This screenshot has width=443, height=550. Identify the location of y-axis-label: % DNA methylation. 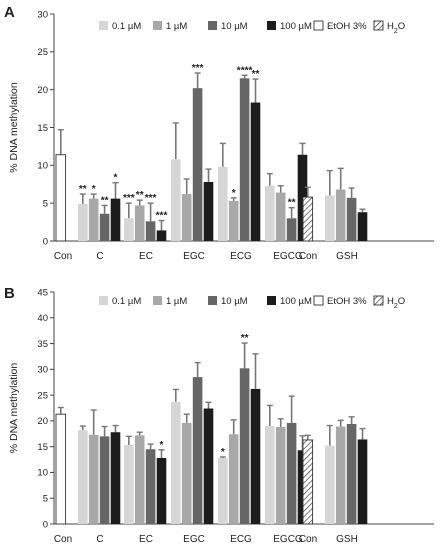
(14, 127).